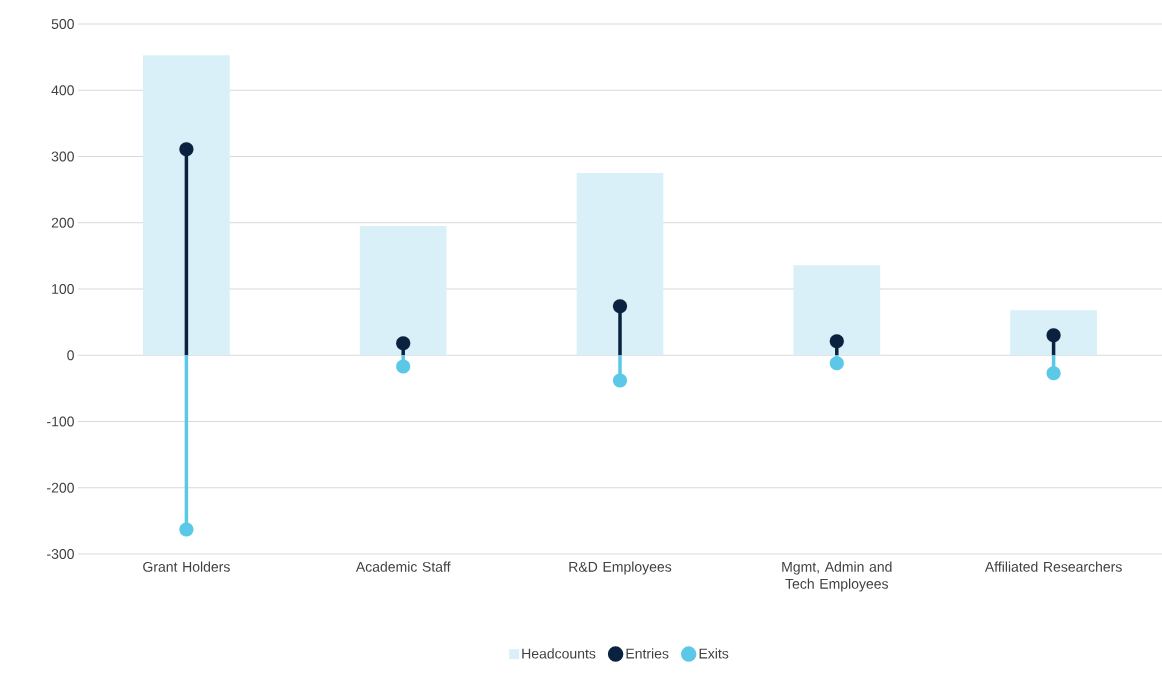 The height and width of the screenshot is (679, 1162). I want to click on y-tick-label: 0, so click(70, 355).